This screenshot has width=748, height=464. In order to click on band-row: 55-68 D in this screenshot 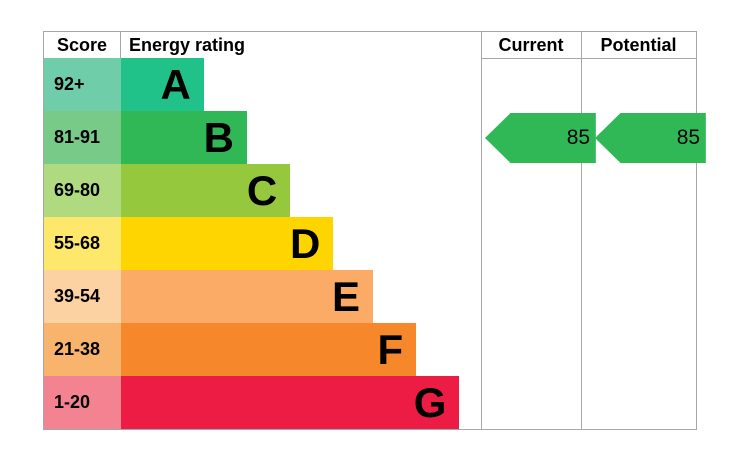, I will do `click(262, 243)`.